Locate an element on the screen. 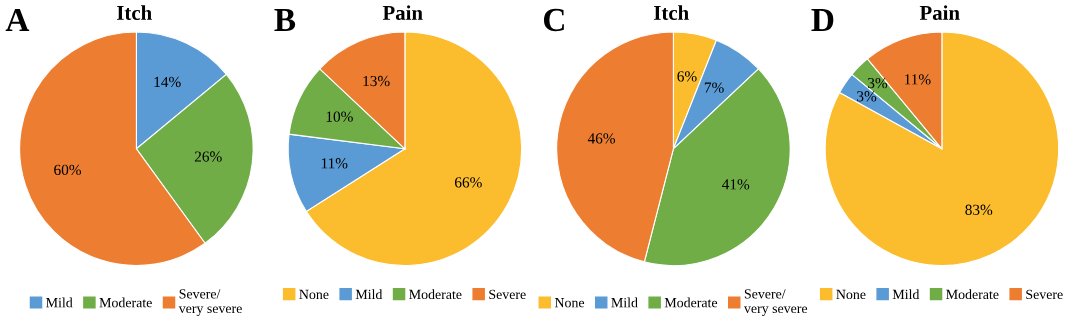 This screenshot has height=327, width=1074. data-label: 6% is located at coordinates (687, 76).